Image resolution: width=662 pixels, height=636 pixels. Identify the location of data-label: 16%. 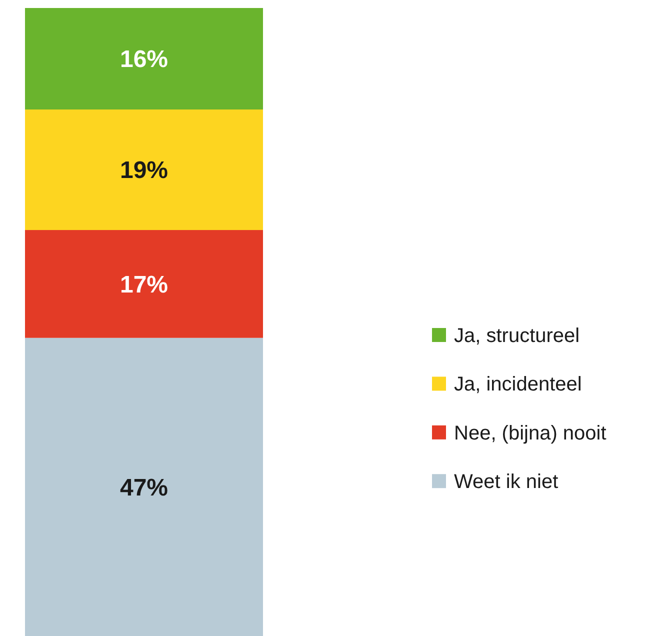
(144, 60).